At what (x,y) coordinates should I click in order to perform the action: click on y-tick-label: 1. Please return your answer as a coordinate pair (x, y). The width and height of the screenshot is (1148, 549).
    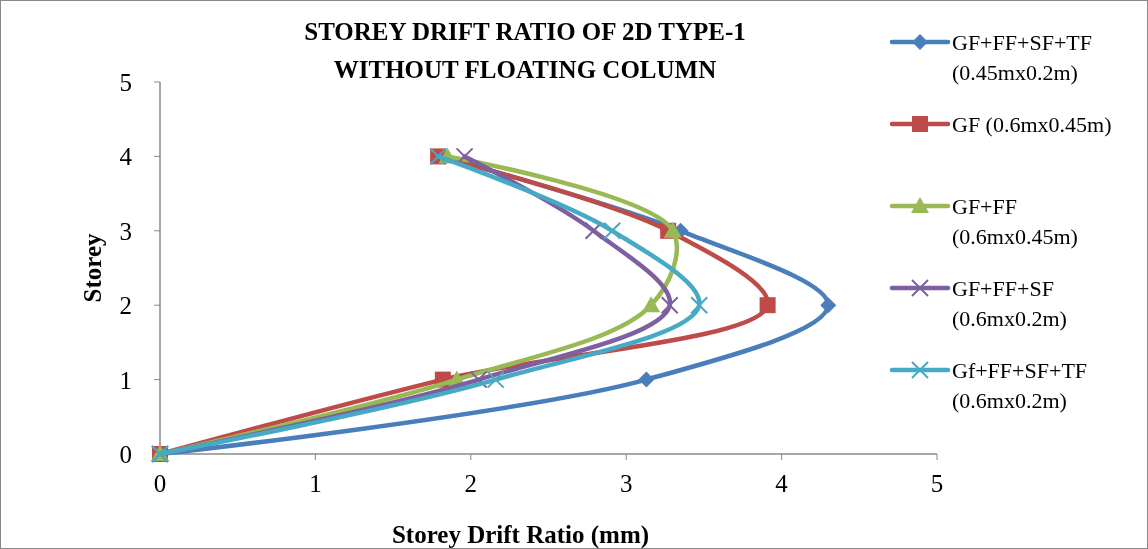
    Looking at the image, I should click on (125, 380).